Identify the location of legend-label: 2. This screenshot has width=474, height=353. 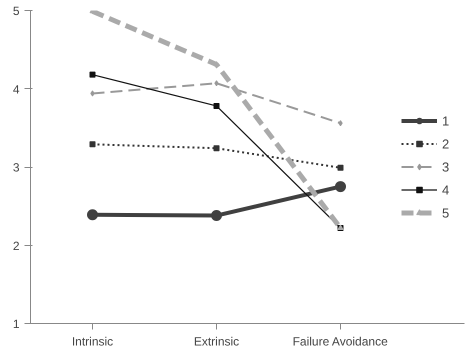
(446, 143).